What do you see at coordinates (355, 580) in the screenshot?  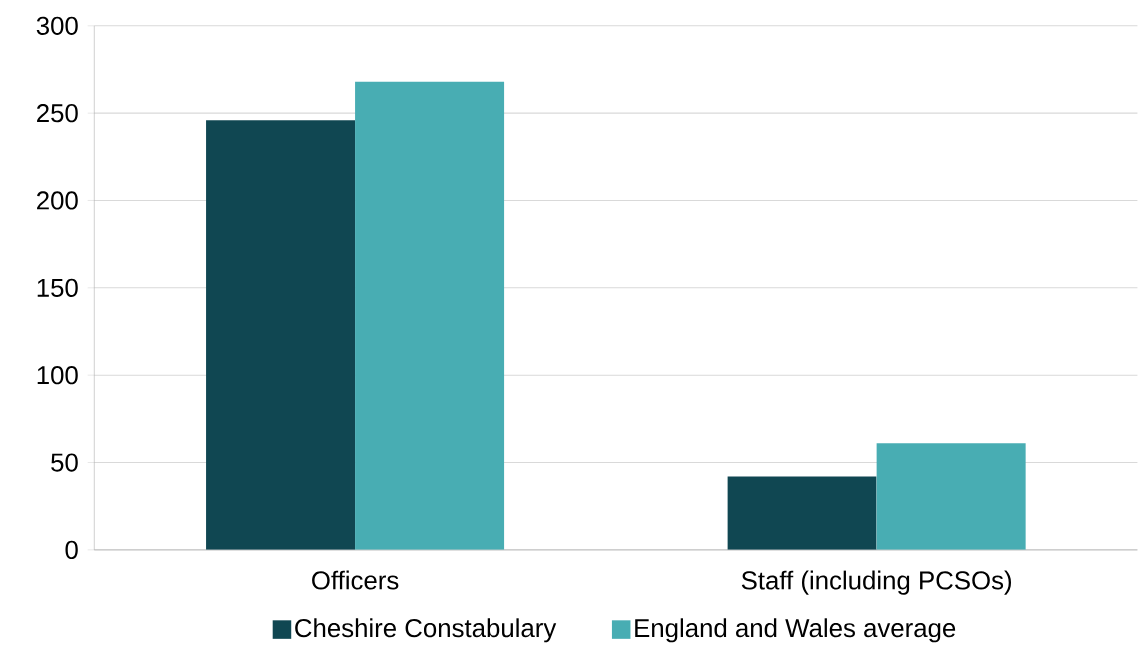 I see `x-tick-label: Officers` at bounding box center [355, 580].